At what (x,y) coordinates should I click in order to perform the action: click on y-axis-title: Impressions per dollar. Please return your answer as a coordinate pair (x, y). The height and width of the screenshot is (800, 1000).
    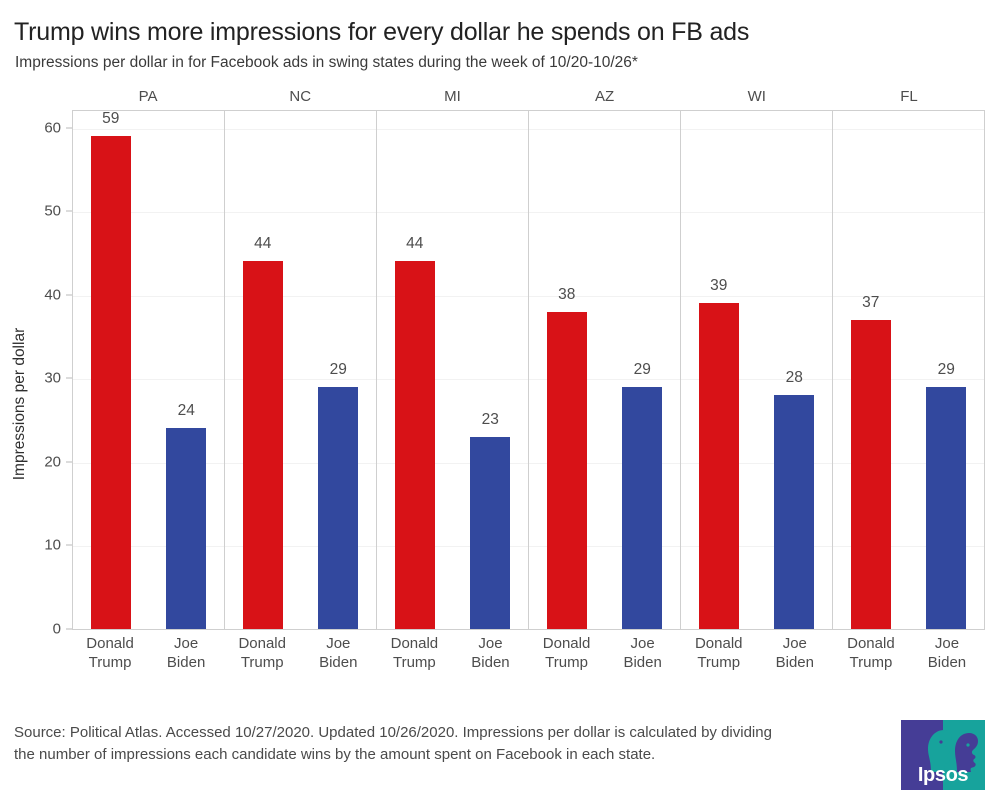
    Looking at the image, I should click on (19, 404).